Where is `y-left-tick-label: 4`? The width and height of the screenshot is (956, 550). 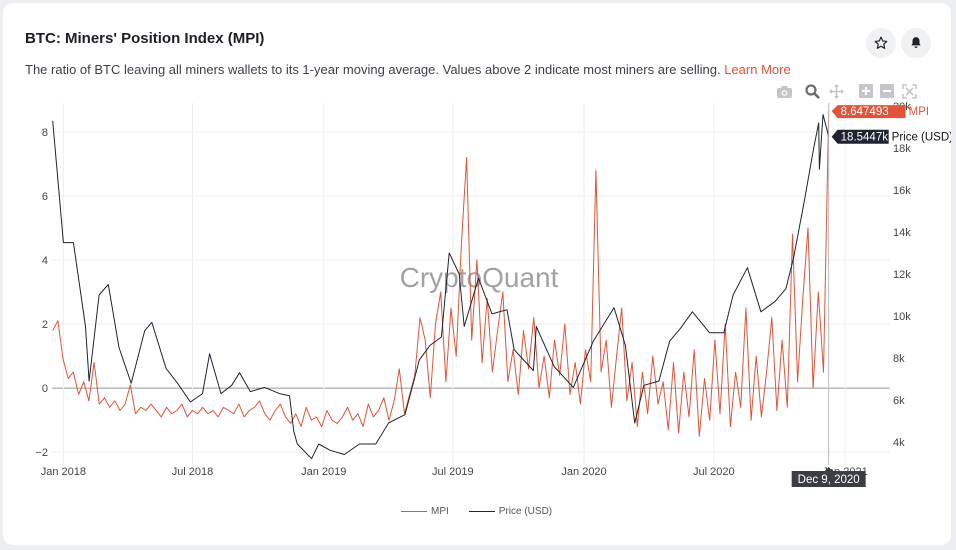
y-left-tick-label: 4 is located at coordinates (45, 261).